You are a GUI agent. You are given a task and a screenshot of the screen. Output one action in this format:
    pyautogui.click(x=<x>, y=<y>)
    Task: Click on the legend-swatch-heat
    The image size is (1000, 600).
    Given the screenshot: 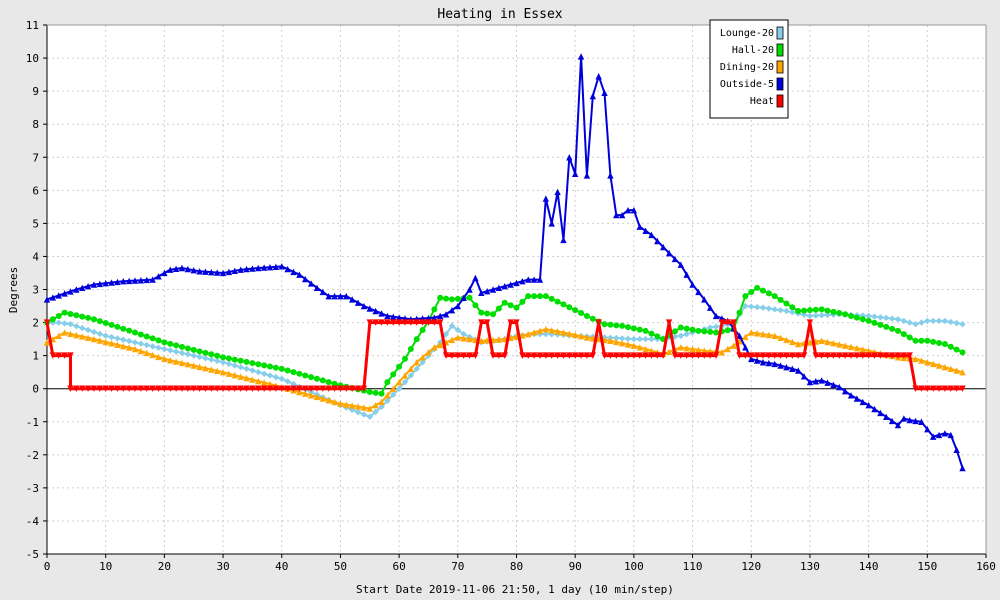 What is the action you would take?
    pyautogui.click(x=780, y=101)
    